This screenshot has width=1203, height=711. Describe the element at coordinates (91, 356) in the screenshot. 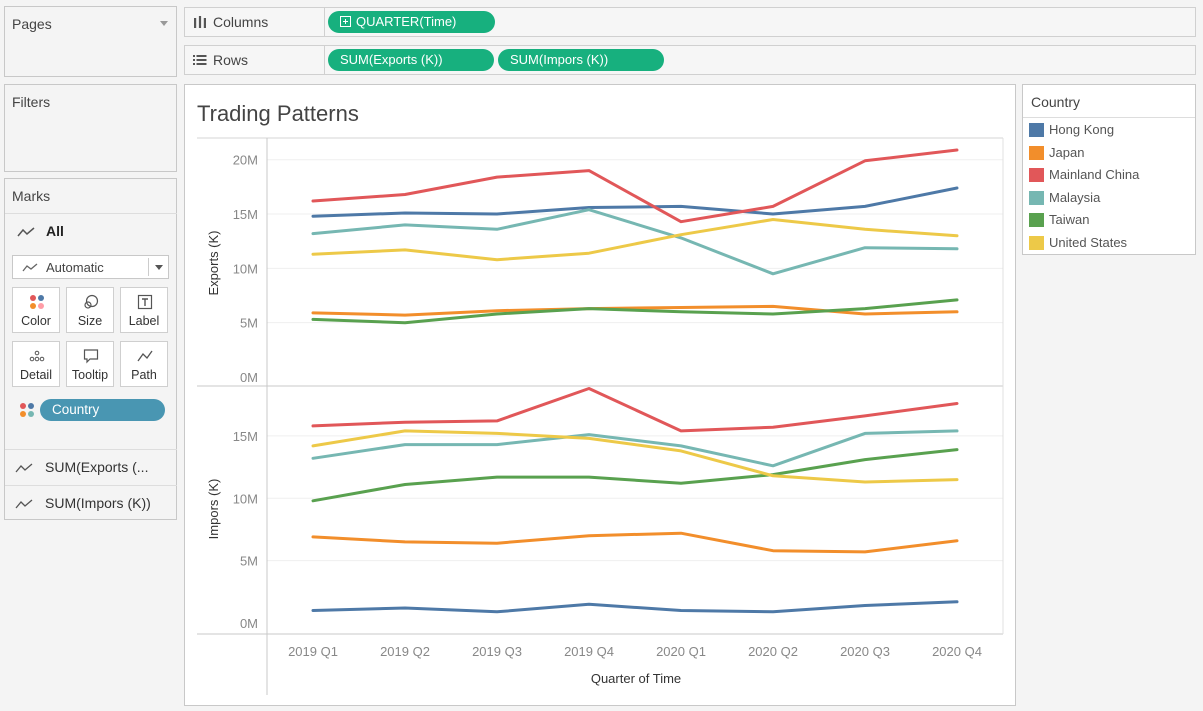

I see `tooltip-icon` at that location.